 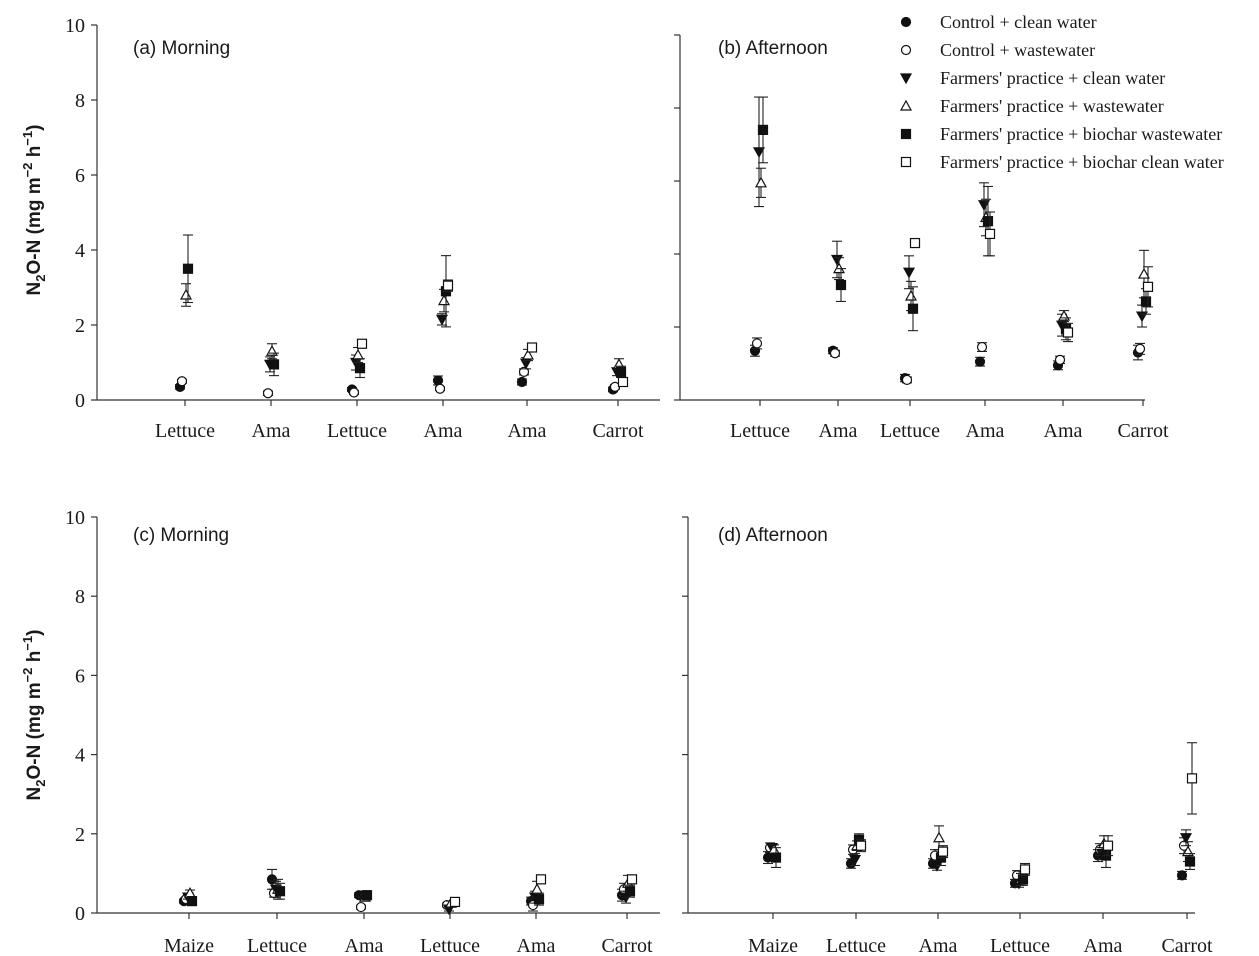 What do you see at coordinates (910, 431) in the screenshot?
I see `x-tick-label-b-2: Lettuce` at bounding box center [910, 431].